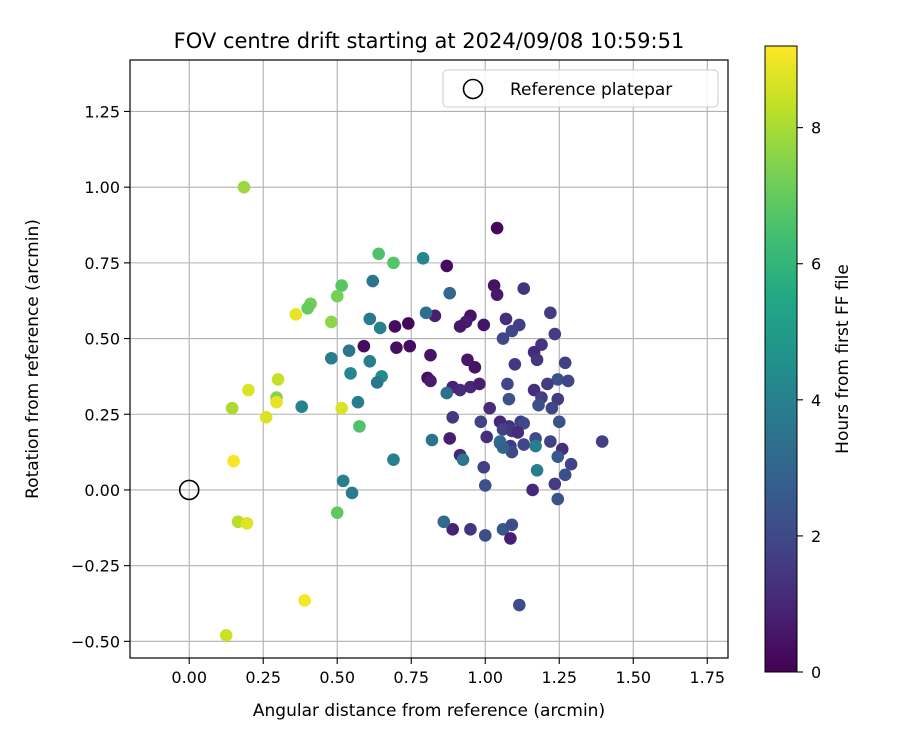 This screenshot has width=900, height=754. I want to click on y-tick-label: 0.25, so click(102, 414).